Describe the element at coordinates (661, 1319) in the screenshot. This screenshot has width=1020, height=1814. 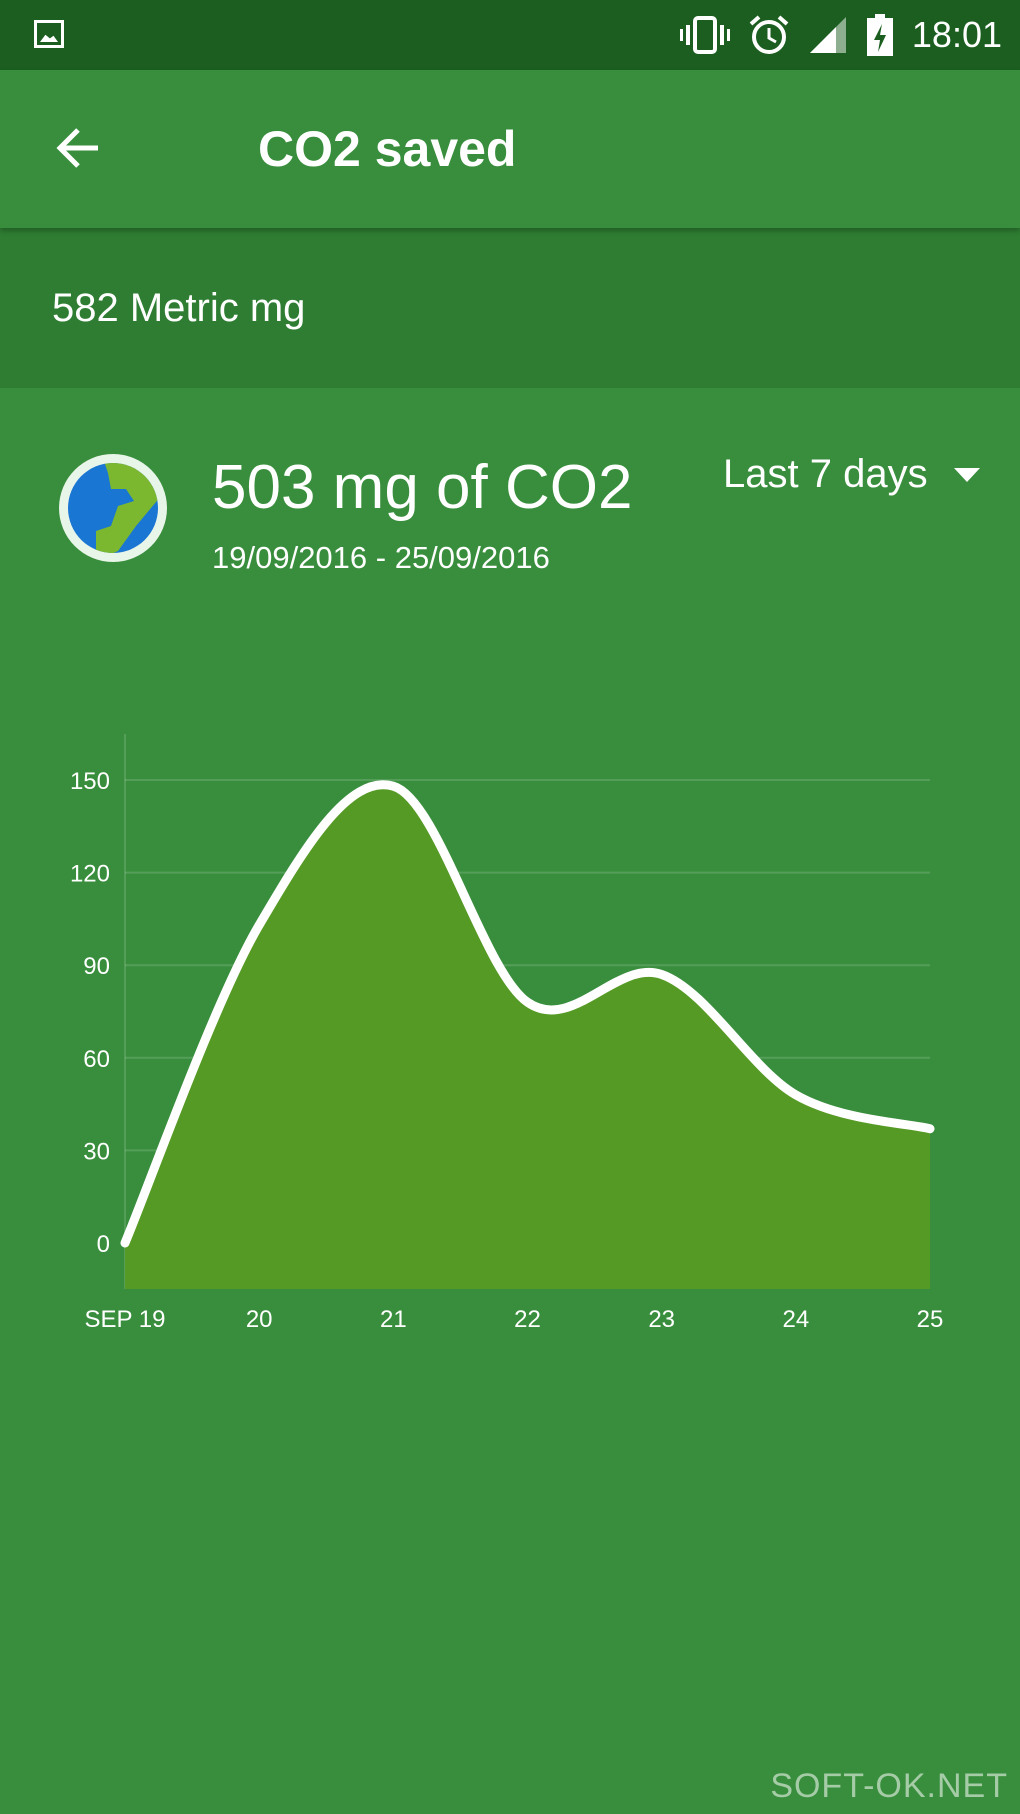
I see `x-tick-label: 23` at that location.